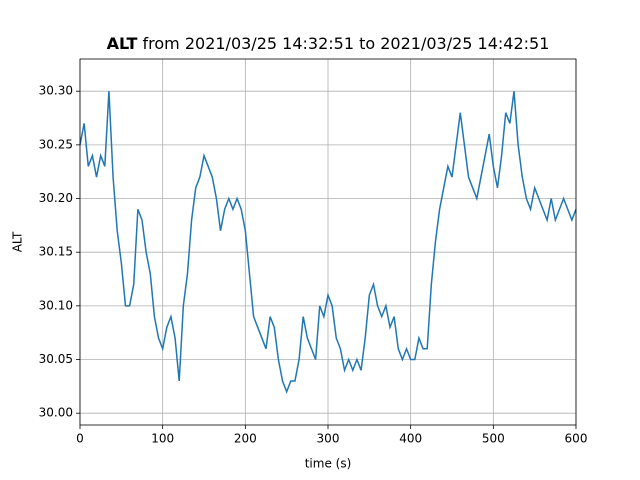  What do you see at coordinates (56, 413) in the screenshot?
I see `y-tick-label: 30.00` at bounding box center [56, 413].